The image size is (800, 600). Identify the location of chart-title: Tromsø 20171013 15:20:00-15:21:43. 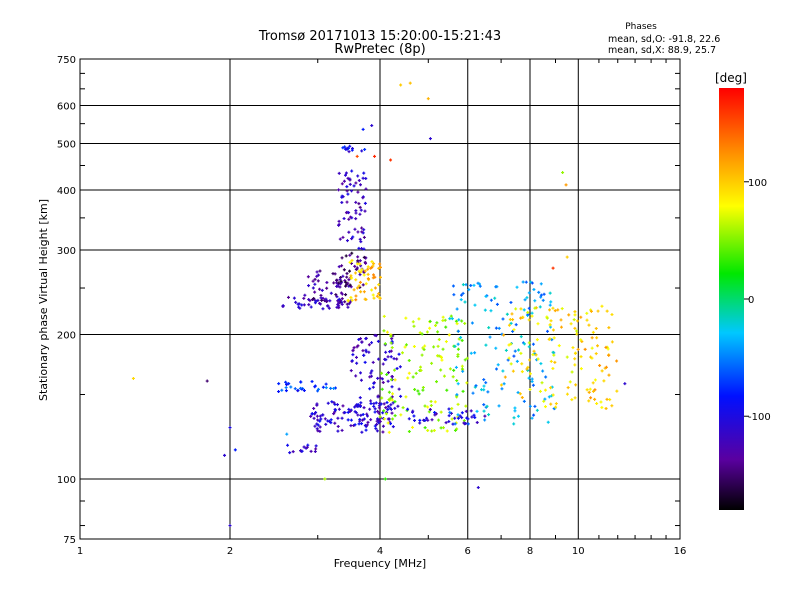
(379, 36).